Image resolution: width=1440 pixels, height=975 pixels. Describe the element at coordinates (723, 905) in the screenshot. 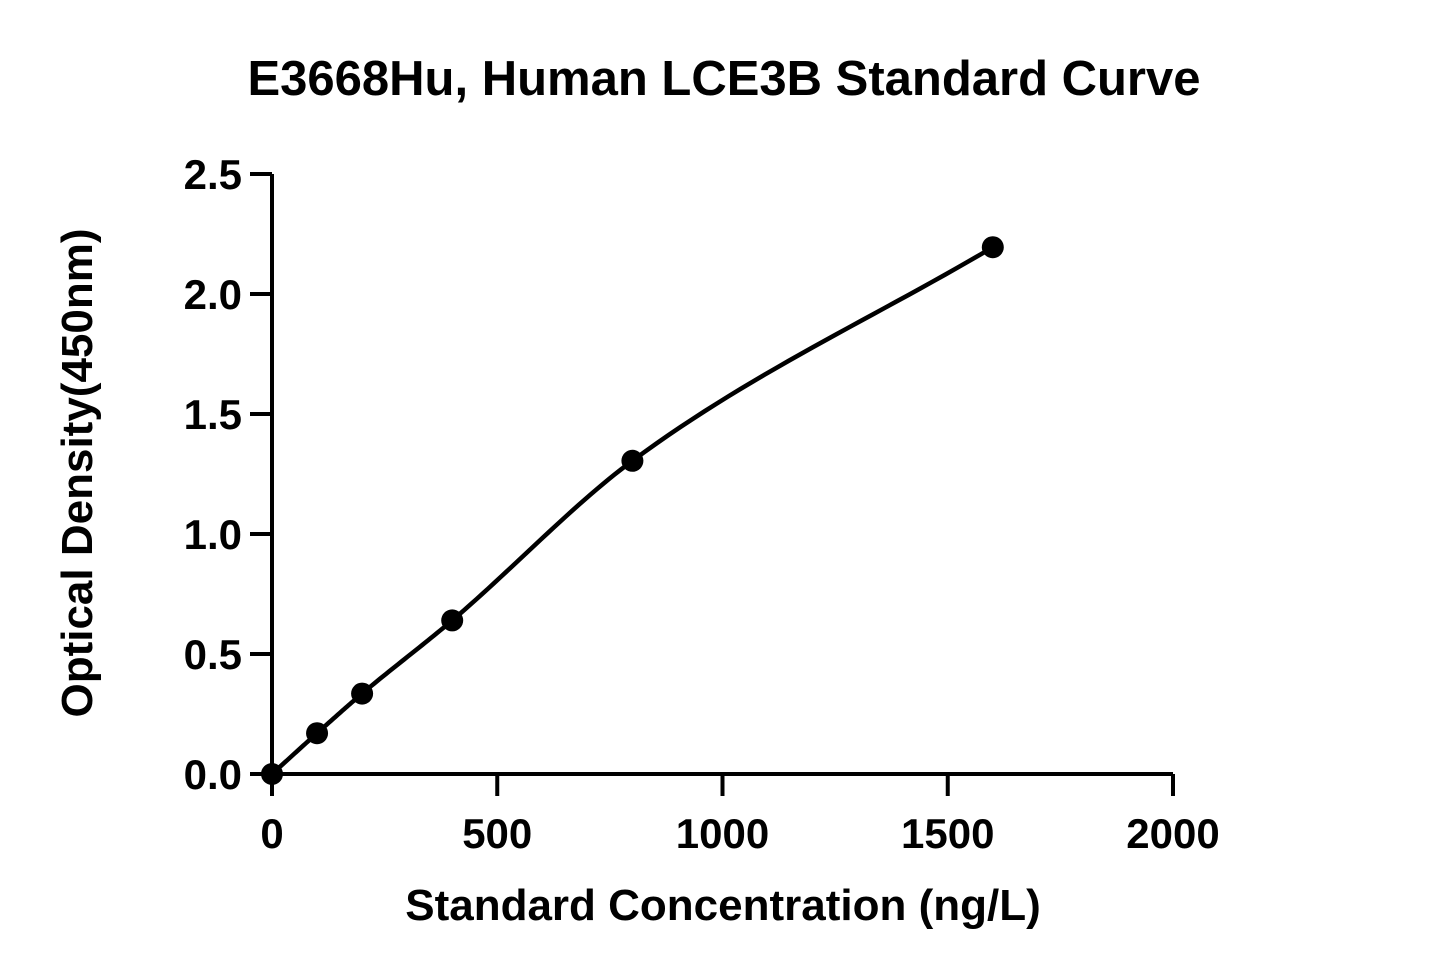

I see `x-axis-label: Standard Concentration (ng/L)` at that location.